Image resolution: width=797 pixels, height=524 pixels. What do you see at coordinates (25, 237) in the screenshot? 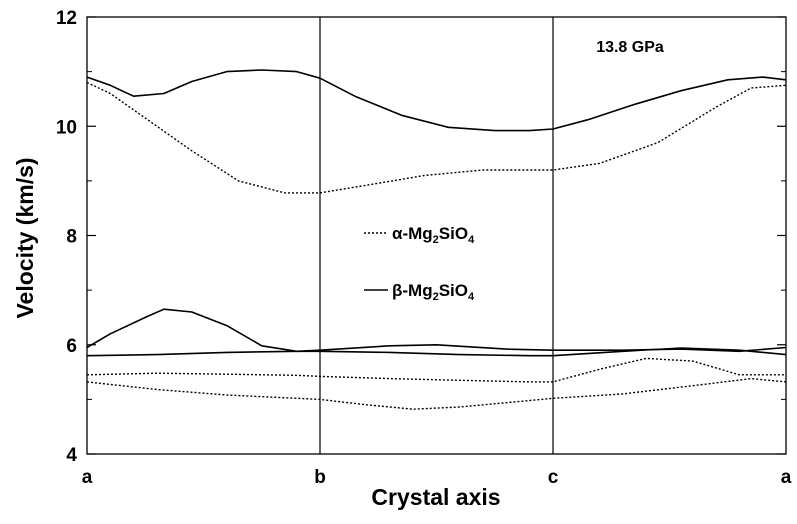
I see `y-axis-title: Velocity (km/s)` at bounding box center [25, 237].